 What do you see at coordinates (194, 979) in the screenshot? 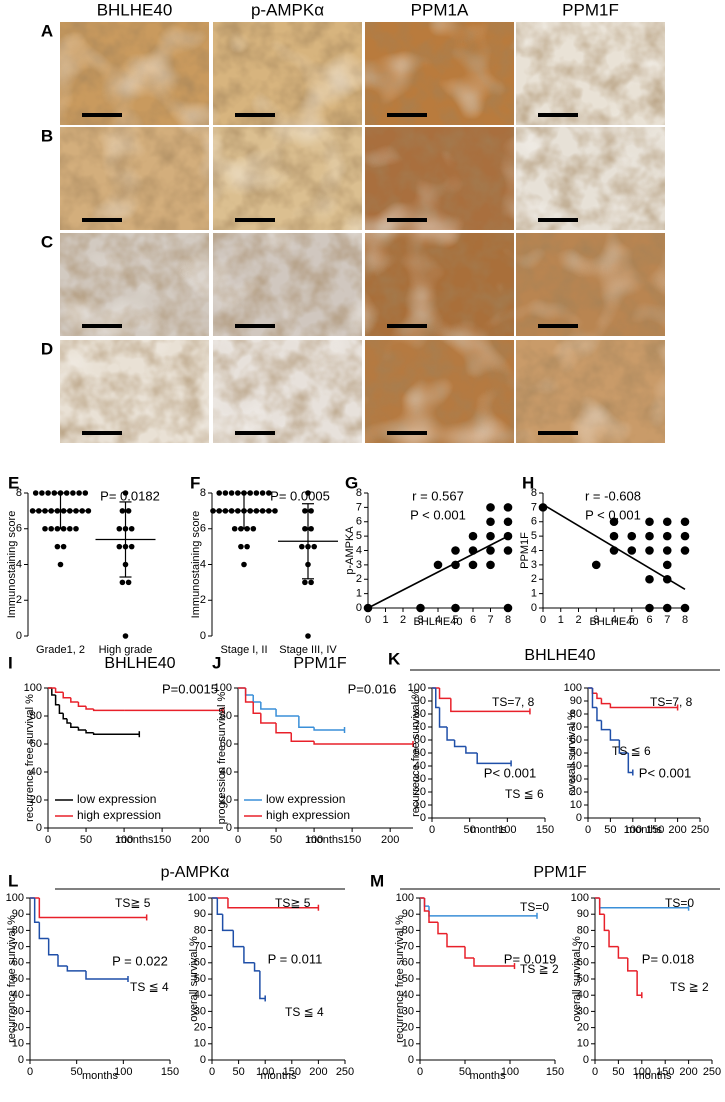
I see `y-axis-label: overall survival %` at bounding box center [194, 979].